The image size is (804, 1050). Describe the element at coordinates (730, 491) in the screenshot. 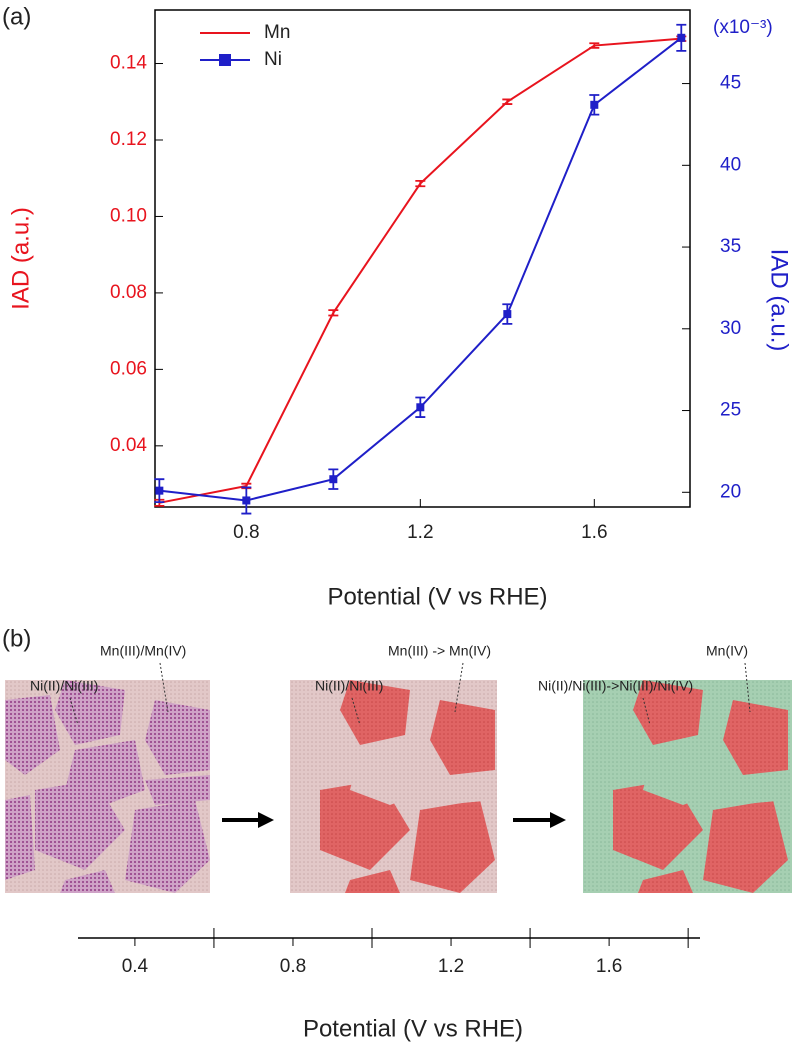

I see `y2-tick-label: 20` at that location.